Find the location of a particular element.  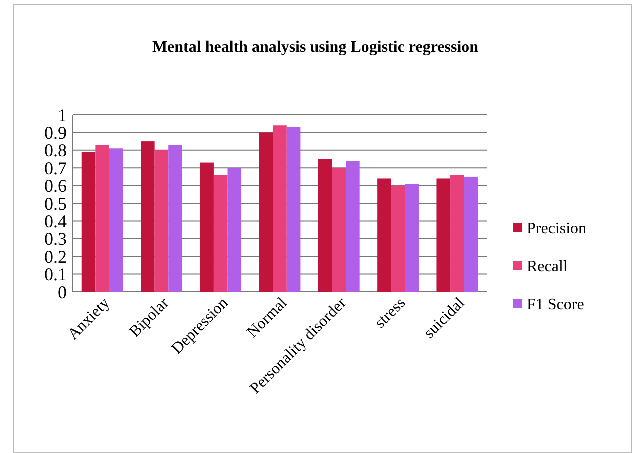

y-tick-label: 0.1 is located at coordinates (55, 274).